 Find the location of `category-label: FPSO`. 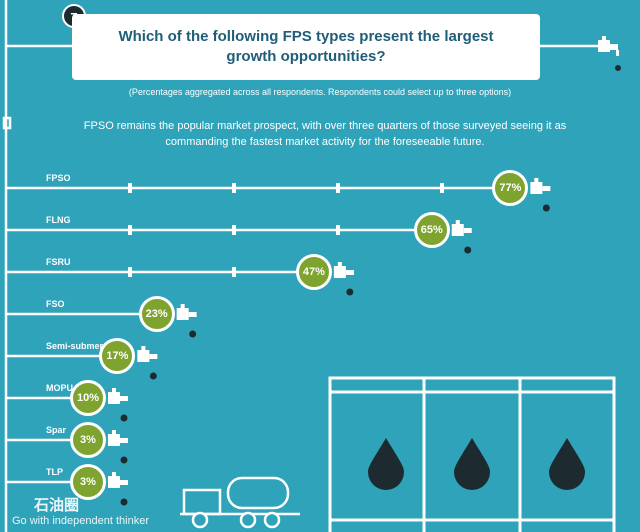

category-label: FPSO is located at coordinates (58, 178).